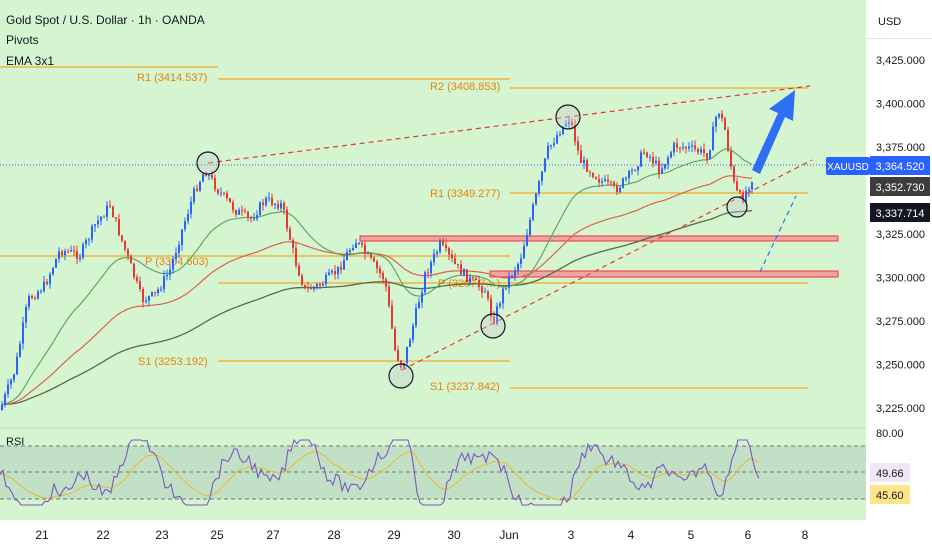  I want to click on time-tick: 30, so click(454, 535).